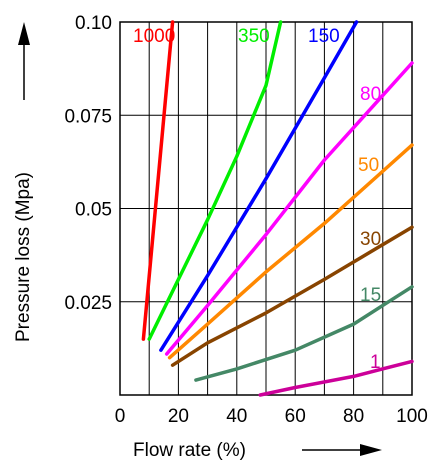 This screenshot has width=435, height=463. Describe the element at coordinates (370, 239) in the screenshot. I see `series-label-30: 30` at that location.